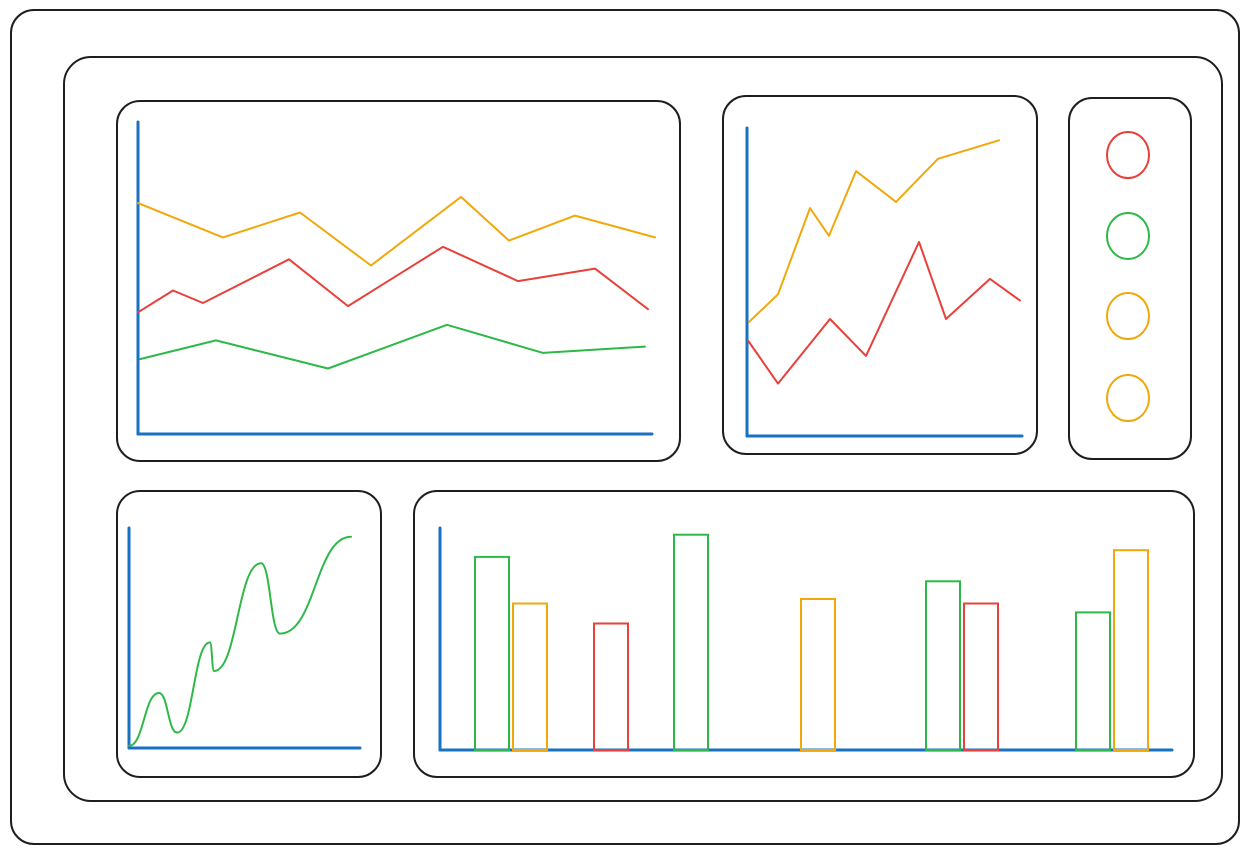  Describe the element at coordinates (396, 231) in the screenshot. I see `chart1-series-yellow` at that location.